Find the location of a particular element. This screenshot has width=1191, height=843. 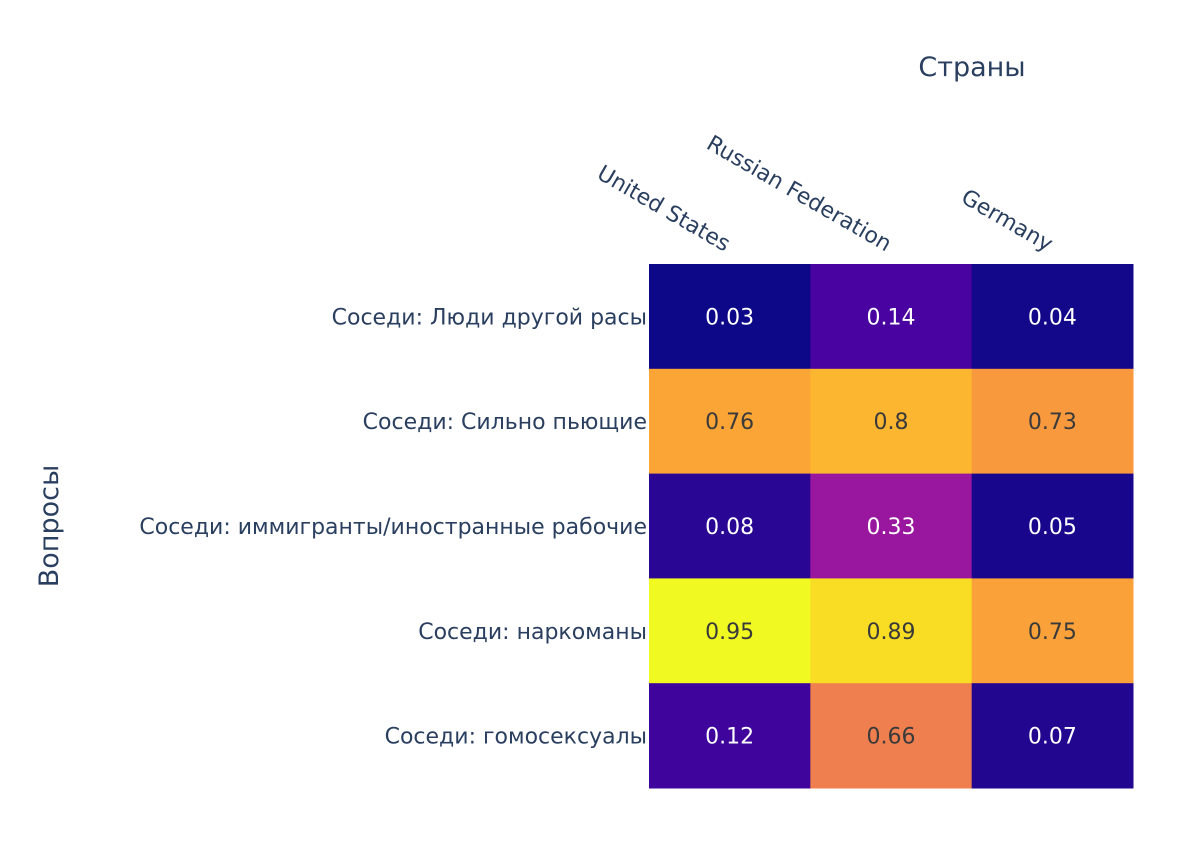

cell-value-label: 0.33 is located at coordinates (891, 527).